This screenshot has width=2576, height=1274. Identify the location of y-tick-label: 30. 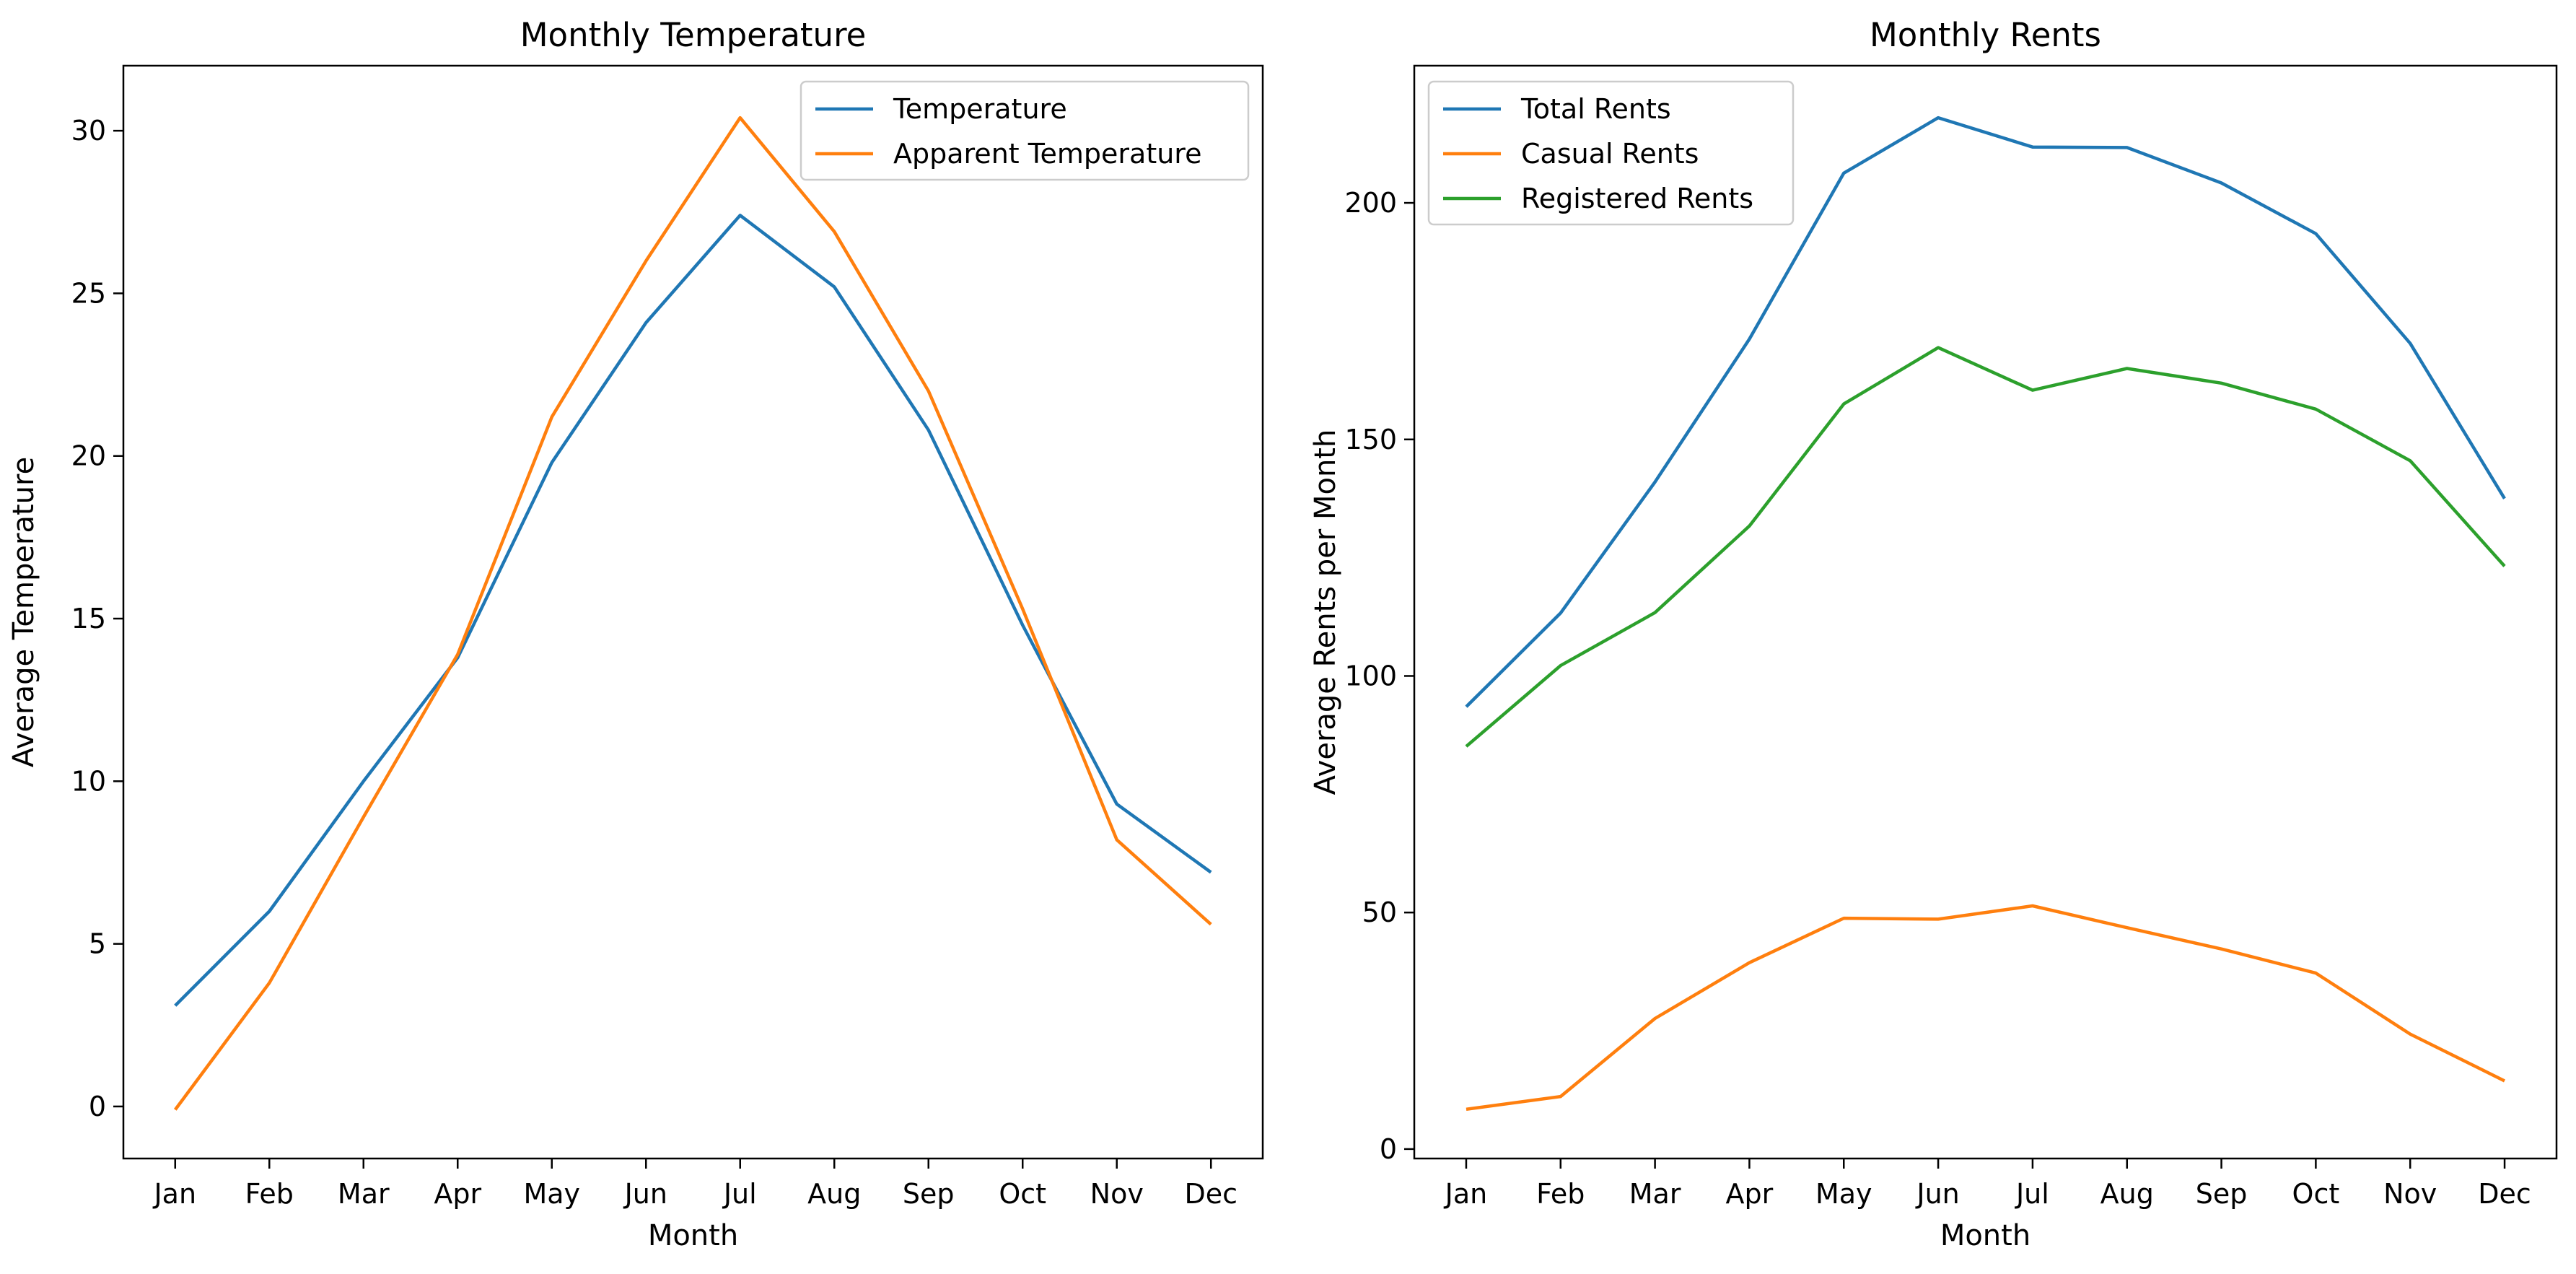
(88, 131).